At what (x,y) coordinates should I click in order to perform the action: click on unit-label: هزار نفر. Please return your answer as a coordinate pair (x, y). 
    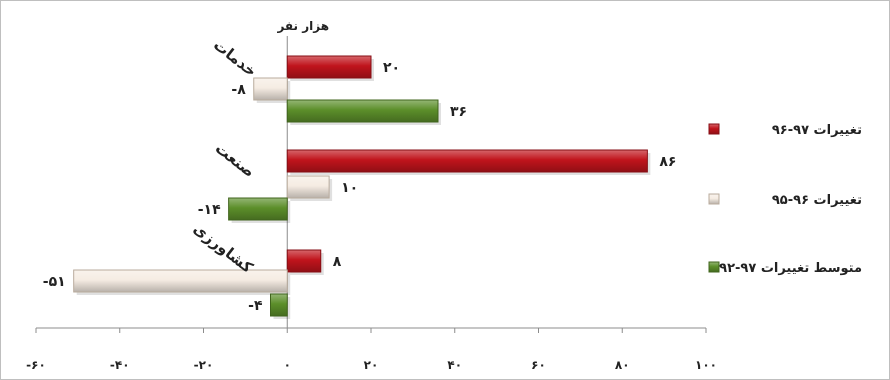
    Looking at the image, I should click on (302, 26).